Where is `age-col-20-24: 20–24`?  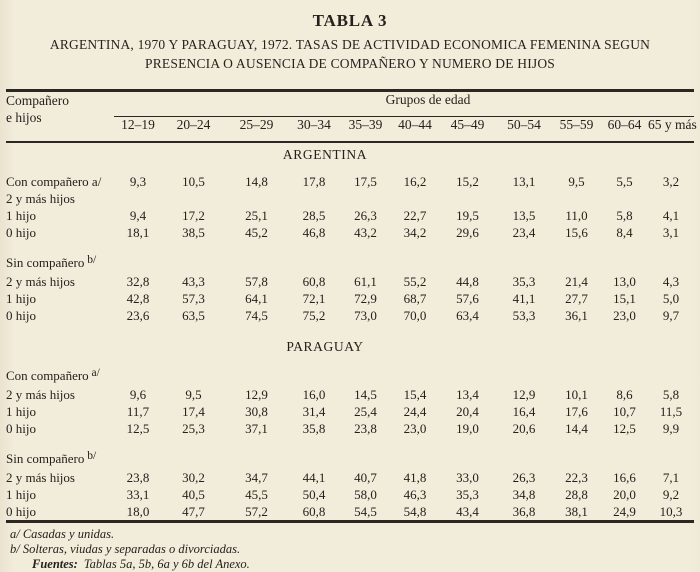 age-col-20-24: 20–24 is located at coordinates (193, 129).